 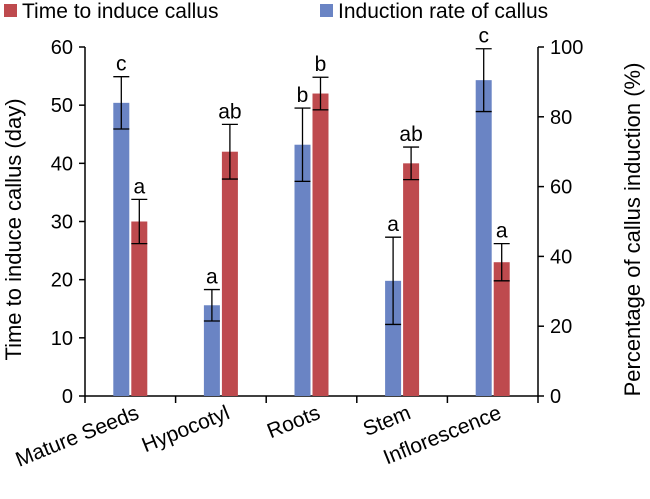 What do you see at coordinates (62, 281) in the screenshot?
I see `y-left-tick-label: 20` at bounding box center [62, 281].